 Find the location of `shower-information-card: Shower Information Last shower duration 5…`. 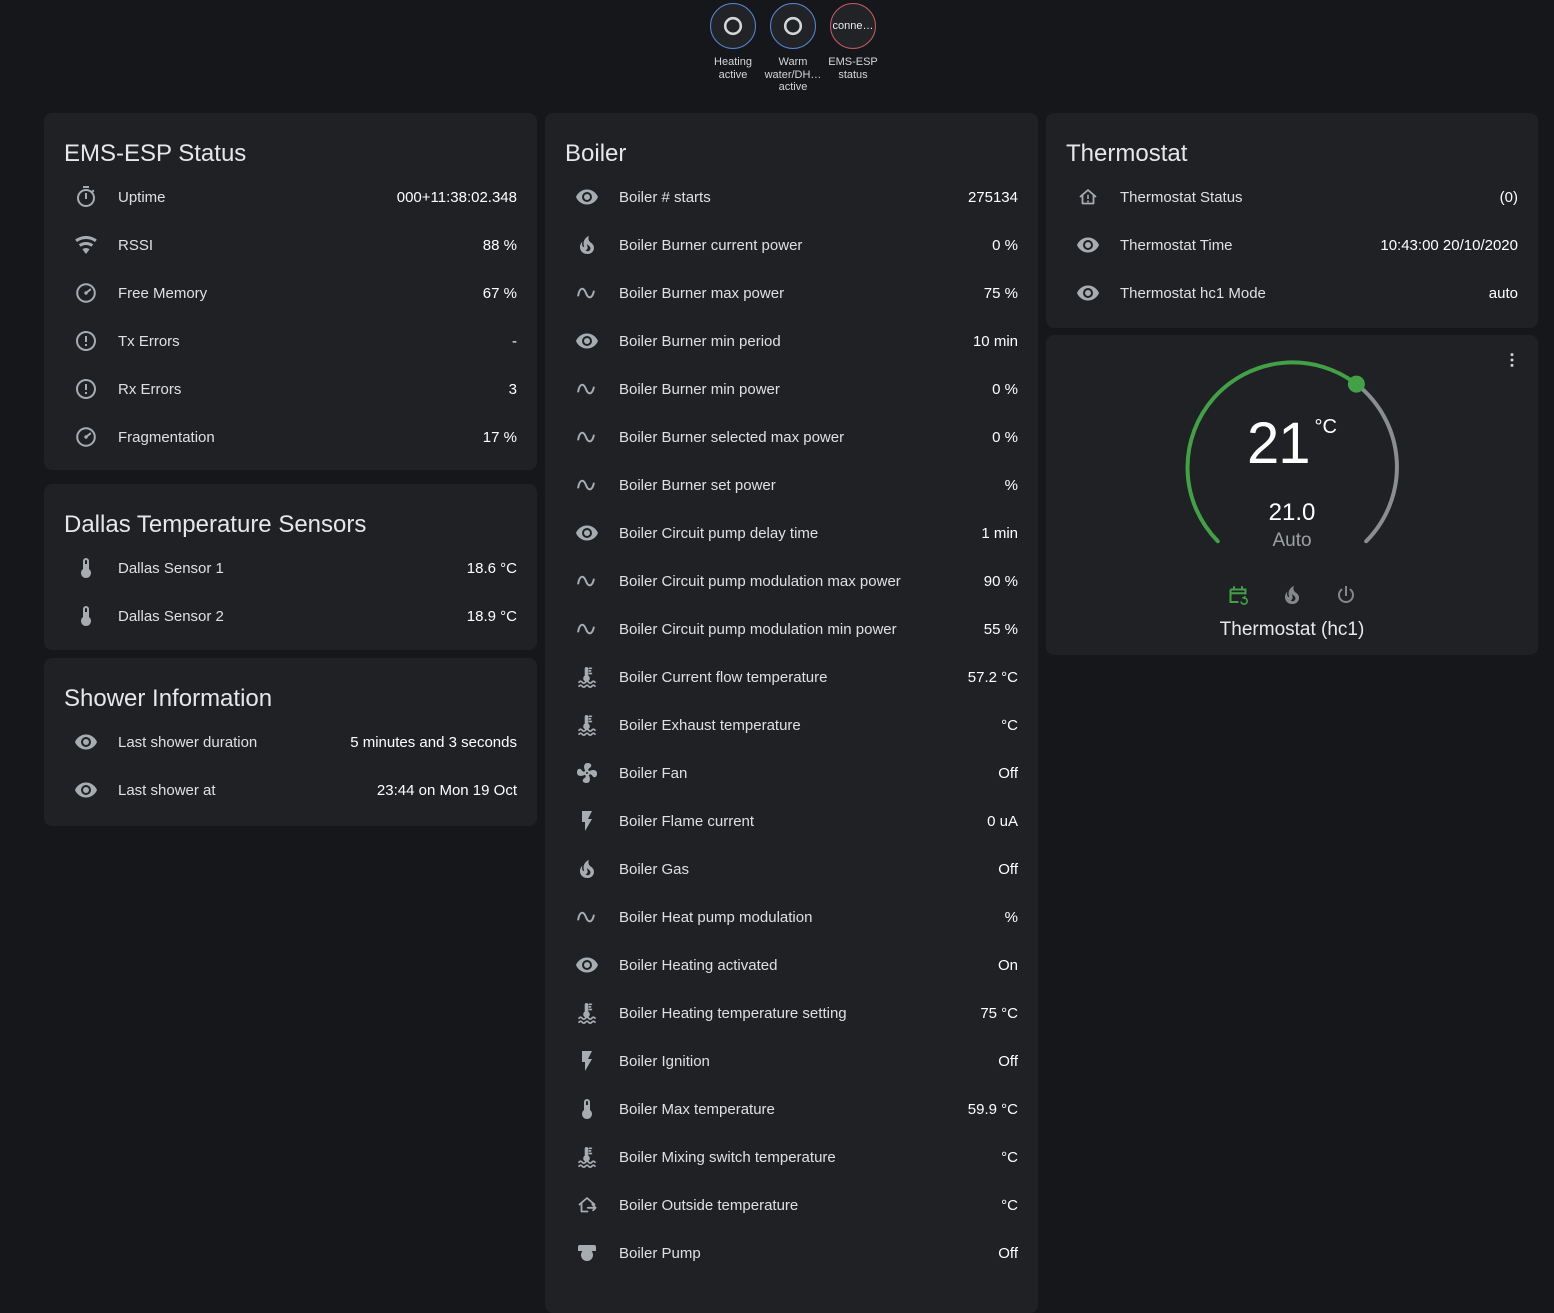

shower-information-card: Shower Information Last shower duration 5… is located at coordinates (290, 742).